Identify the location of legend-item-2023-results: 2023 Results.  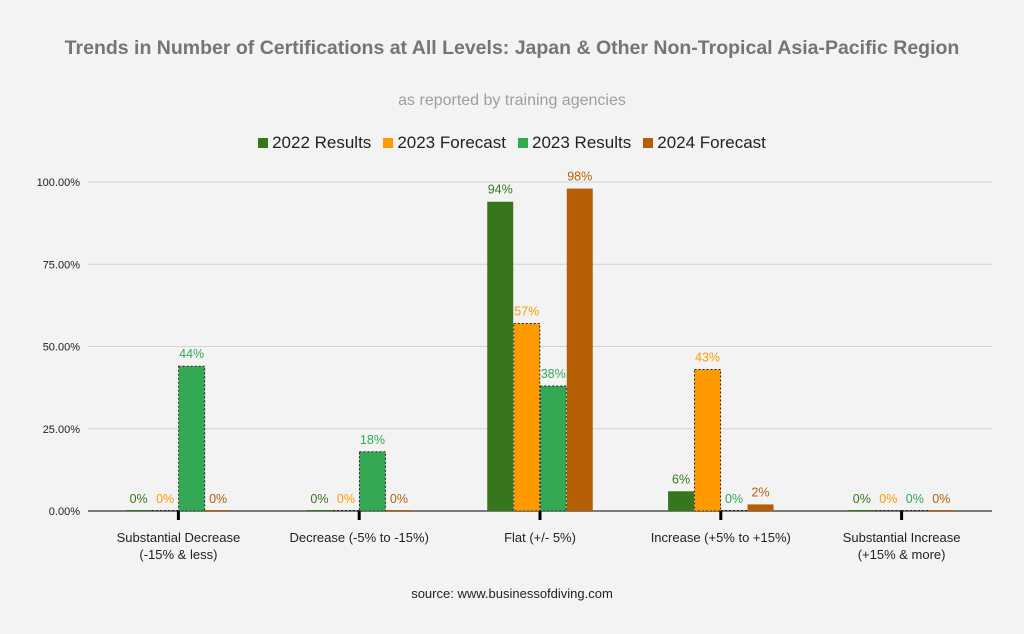
(574, 143).